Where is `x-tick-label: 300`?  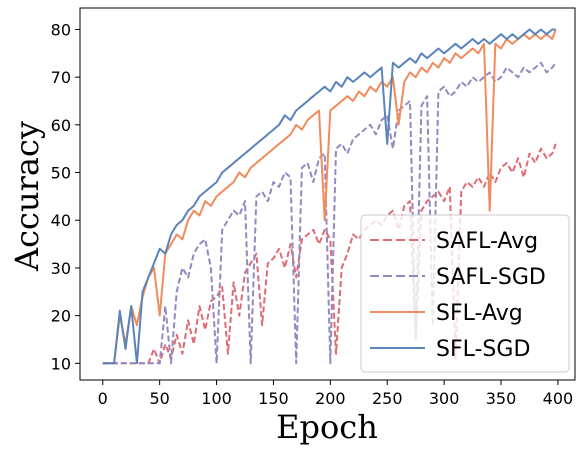 x-tick-label: 300 is located at coordinates (444, 398).